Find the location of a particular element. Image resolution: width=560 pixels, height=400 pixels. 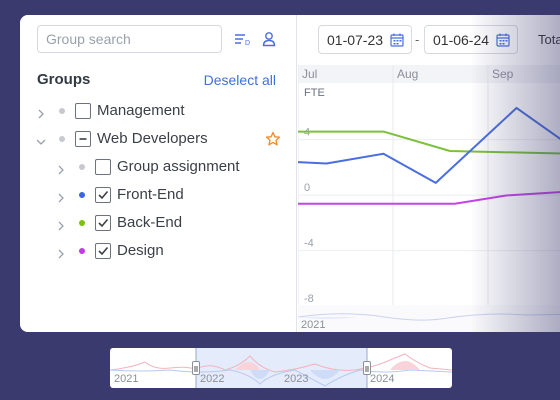

svg-text: D is located at coordinates (247, 43).